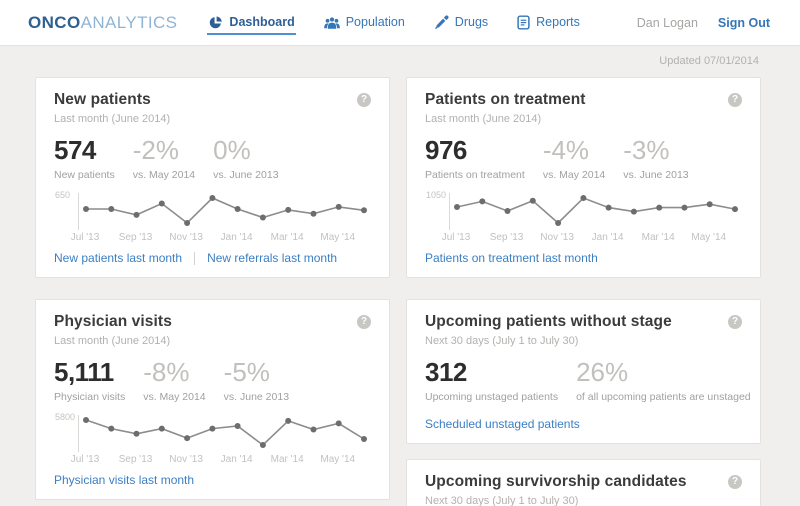  I want to click on y-axis-max-label: 5800, so click(65, 417).